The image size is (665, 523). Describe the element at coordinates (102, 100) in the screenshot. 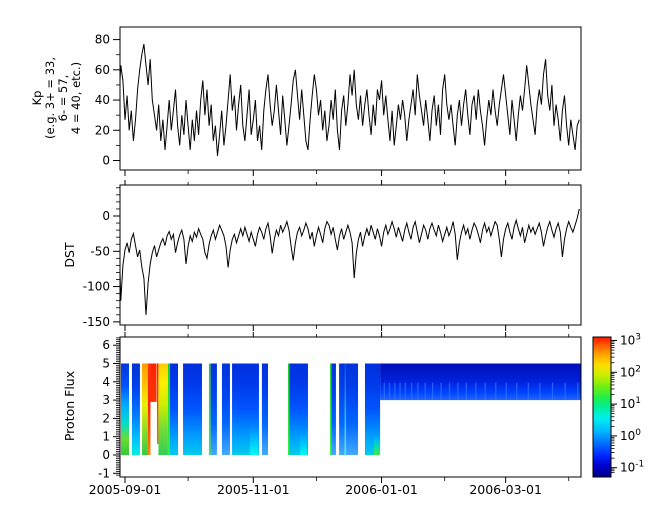

I see `kp-ytick-label: 40` at that location.